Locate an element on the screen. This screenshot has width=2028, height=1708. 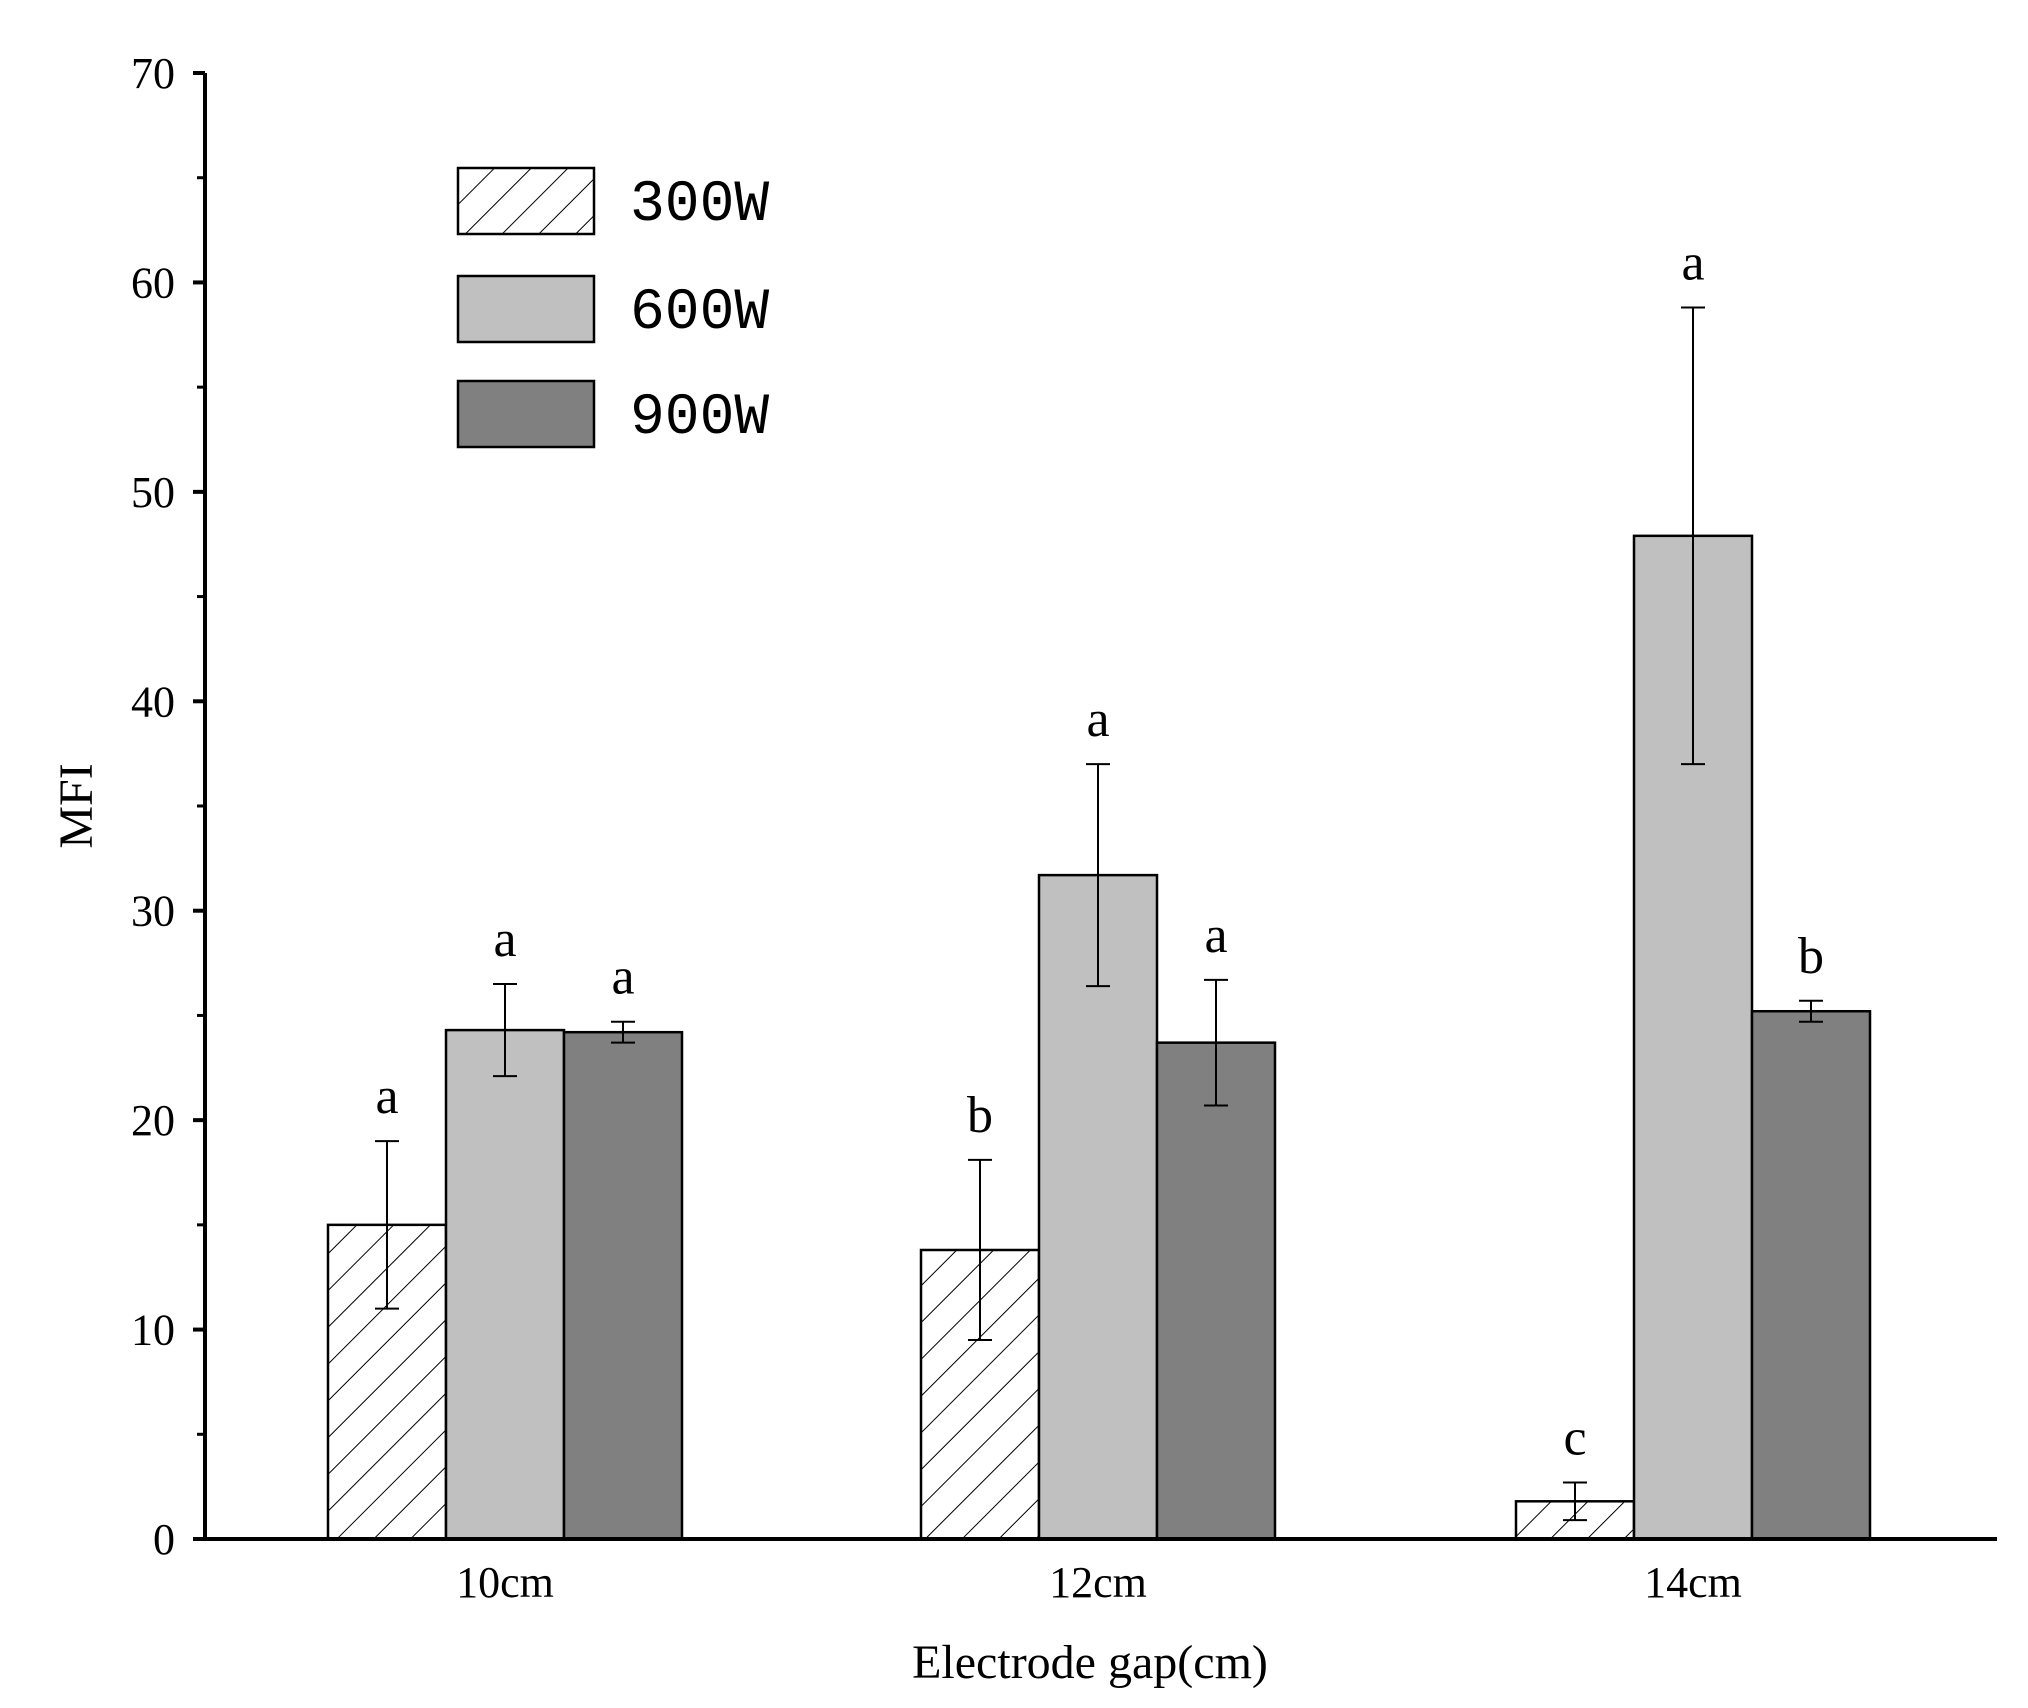
y-ticks-group: 0 10 20 30 40 50 60 70 is located at coordinates (168, 806).